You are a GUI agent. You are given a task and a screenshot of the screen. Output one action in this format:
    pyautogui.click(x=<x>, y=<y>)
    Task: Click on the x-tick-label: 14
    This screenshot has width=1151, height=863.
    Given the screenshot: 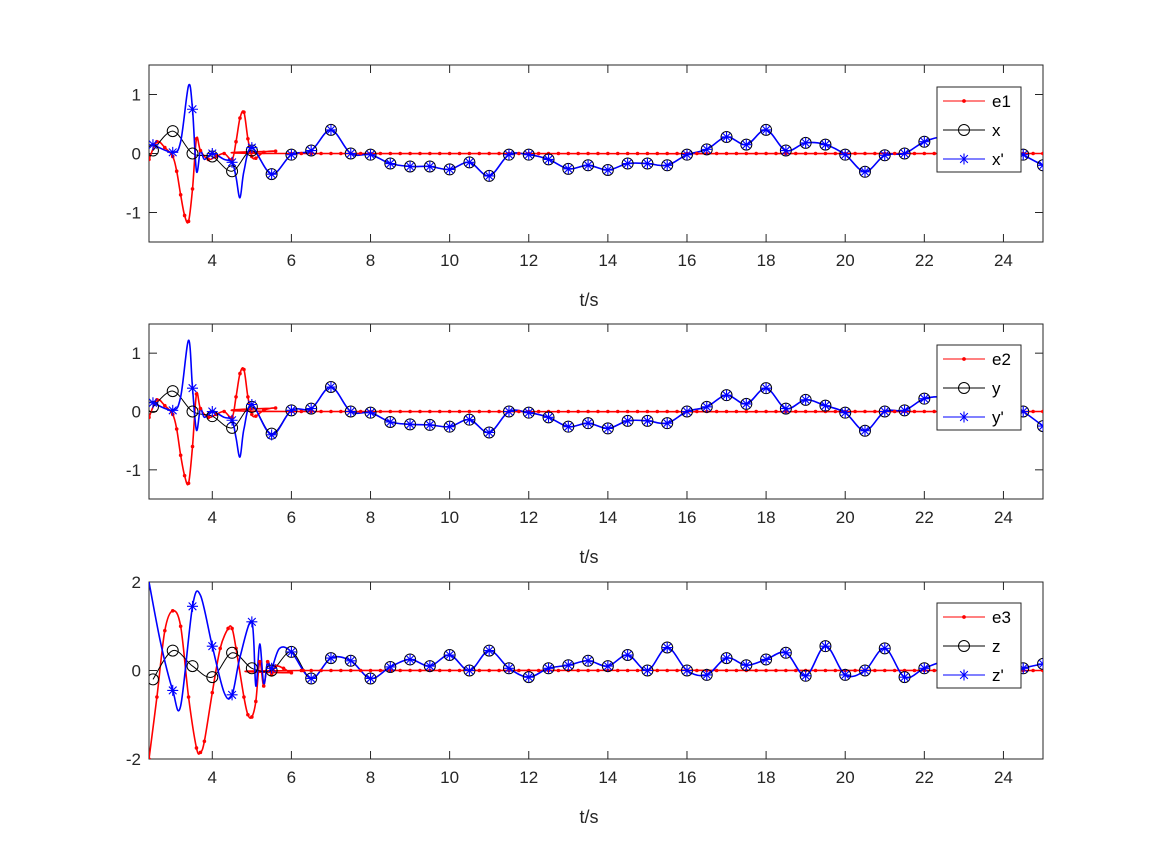 What is the action you would take?
    pyautogui.click(x=607, y=260)
    